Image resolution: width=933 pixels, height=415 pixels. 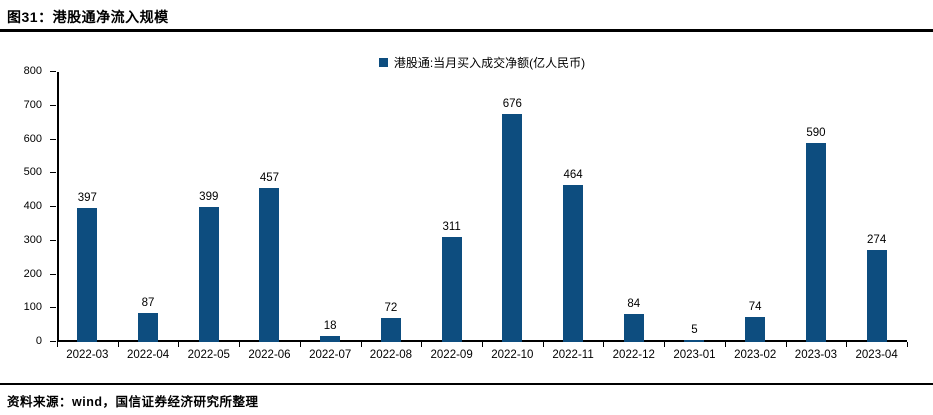 What do you see at coordinates (466, 384) in the screenshot?
I see `footer-divider` at bounding box center [466, 384].